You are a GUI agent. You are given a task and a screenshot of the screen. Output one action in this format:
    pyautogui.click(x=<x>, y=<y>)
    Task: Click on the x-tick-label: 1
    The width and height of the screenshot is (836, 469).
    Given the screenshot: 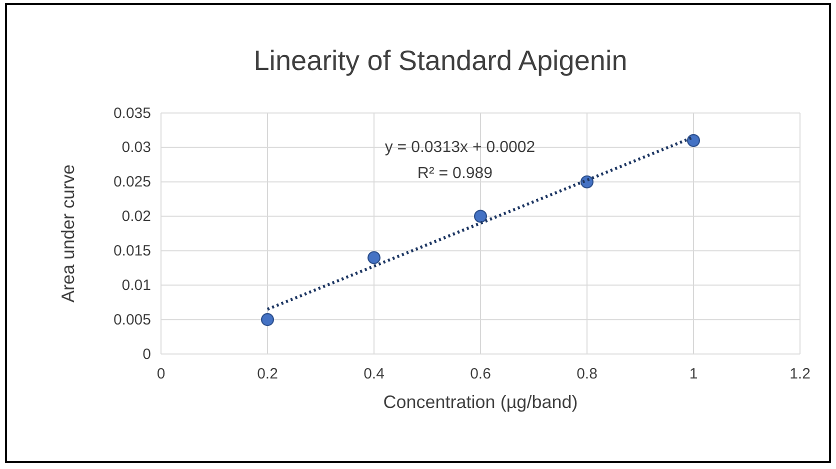 What is the action you would take?
    pyautogui.click(x=693, y=374)
    